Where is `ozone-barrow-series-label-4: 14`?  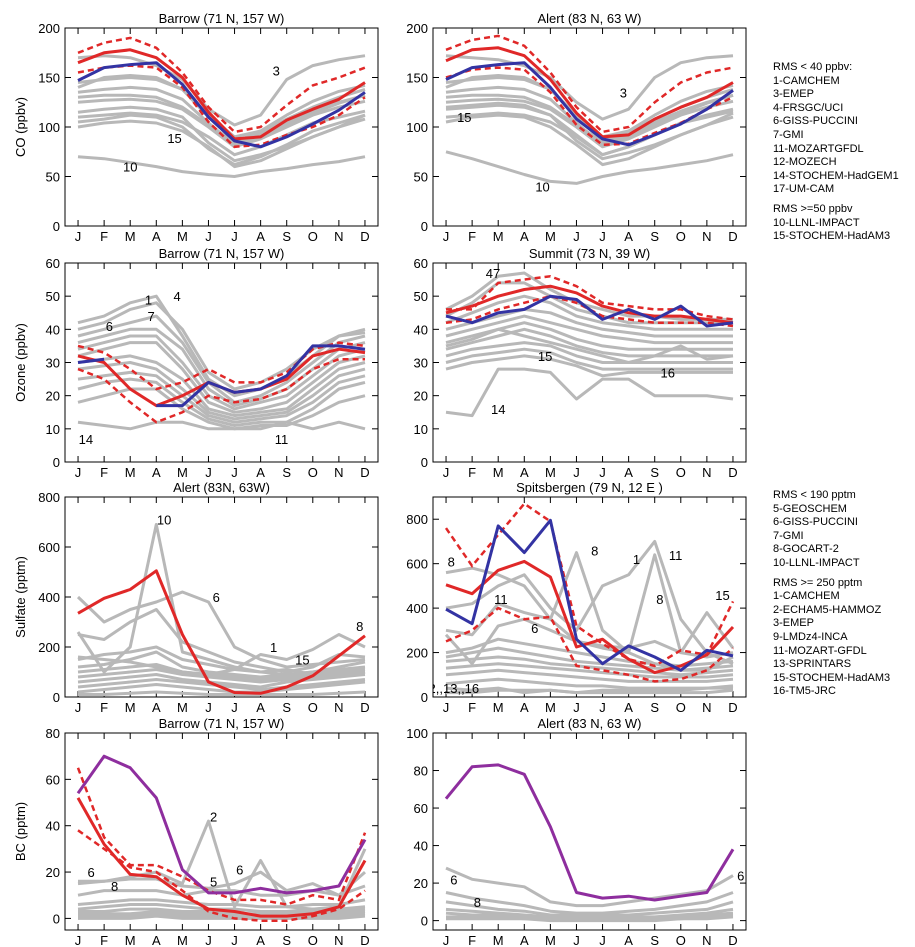 ozone-barrow-series-label-4: 14 is located at coordinates (86, 439).